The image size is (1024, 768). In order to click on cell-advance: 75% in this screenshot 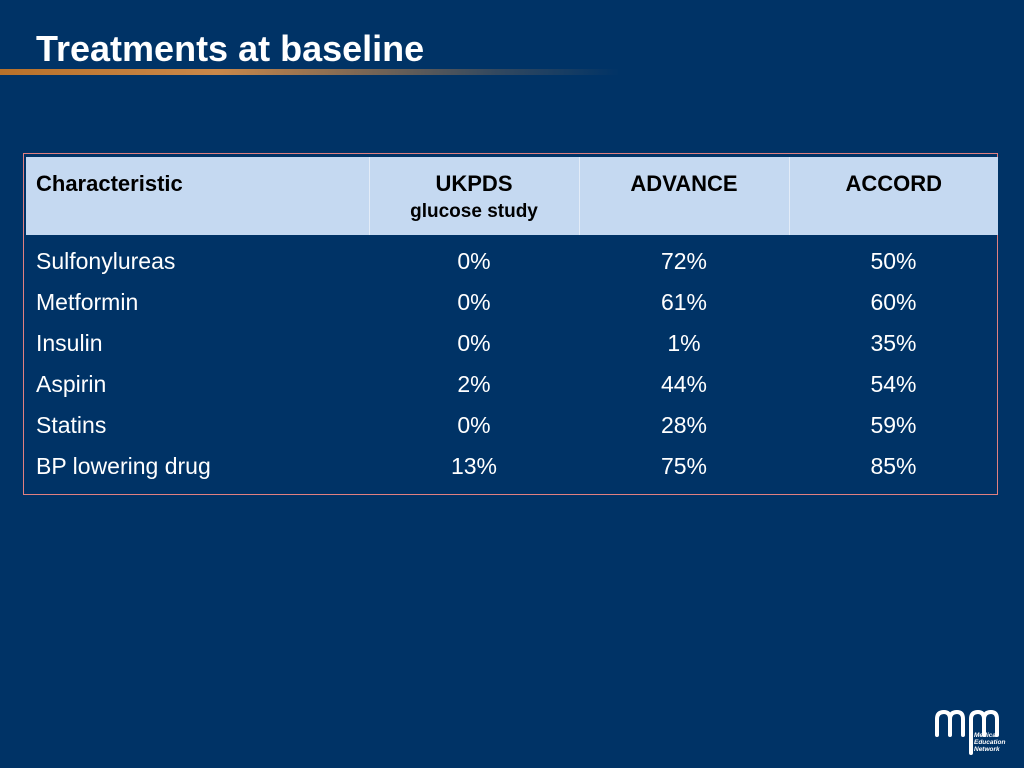, I will do `click(684, 466)`.